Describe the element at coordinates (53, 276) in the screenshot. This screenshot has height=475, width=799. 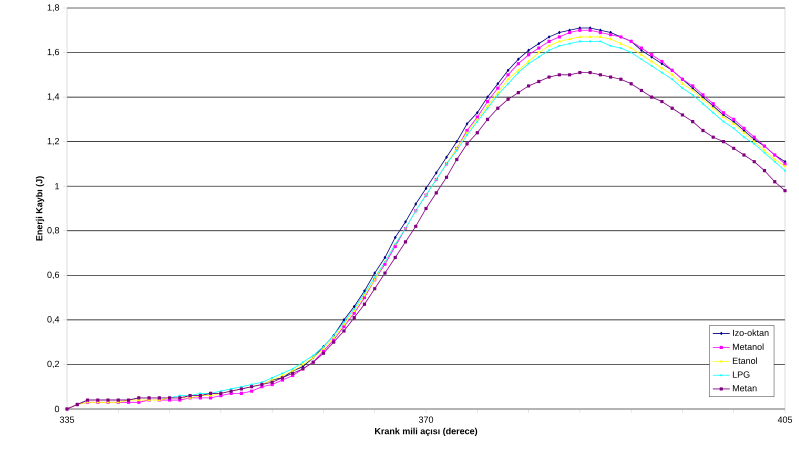
I see `y-tick-label: 0,6` at that location.